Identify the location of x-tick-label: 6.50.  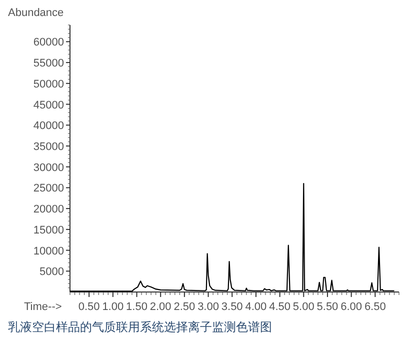
(375, 307).